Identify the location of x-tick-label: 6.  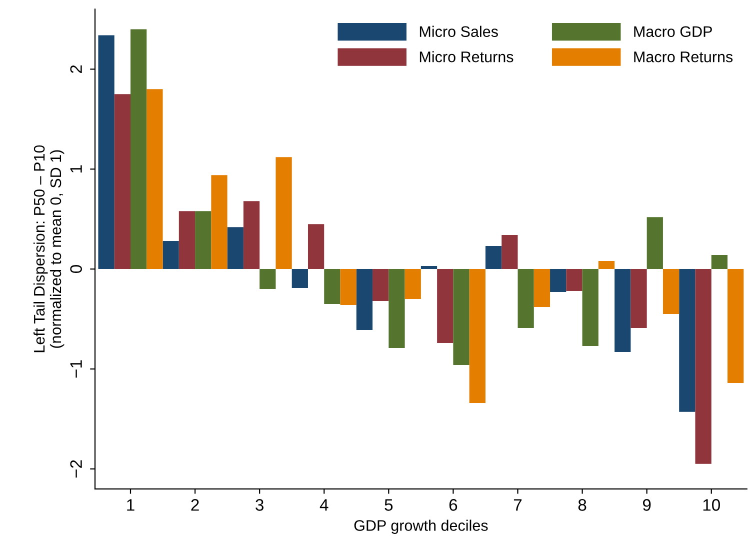
(453, 505).